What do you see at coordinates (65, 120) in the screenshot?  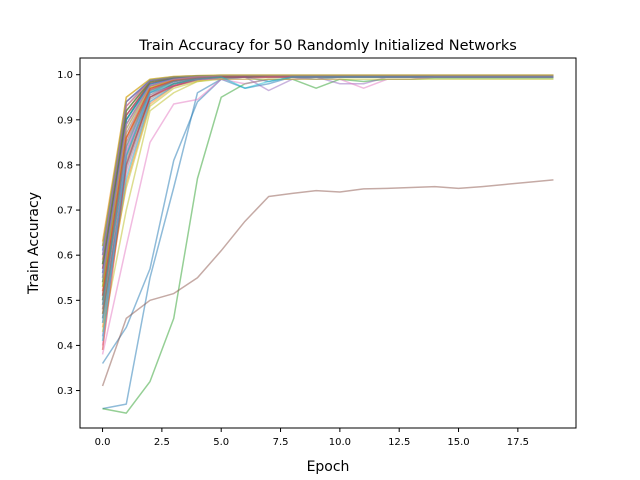 I see `y-tick-label: 0.9` at bounding box center [65, 120].